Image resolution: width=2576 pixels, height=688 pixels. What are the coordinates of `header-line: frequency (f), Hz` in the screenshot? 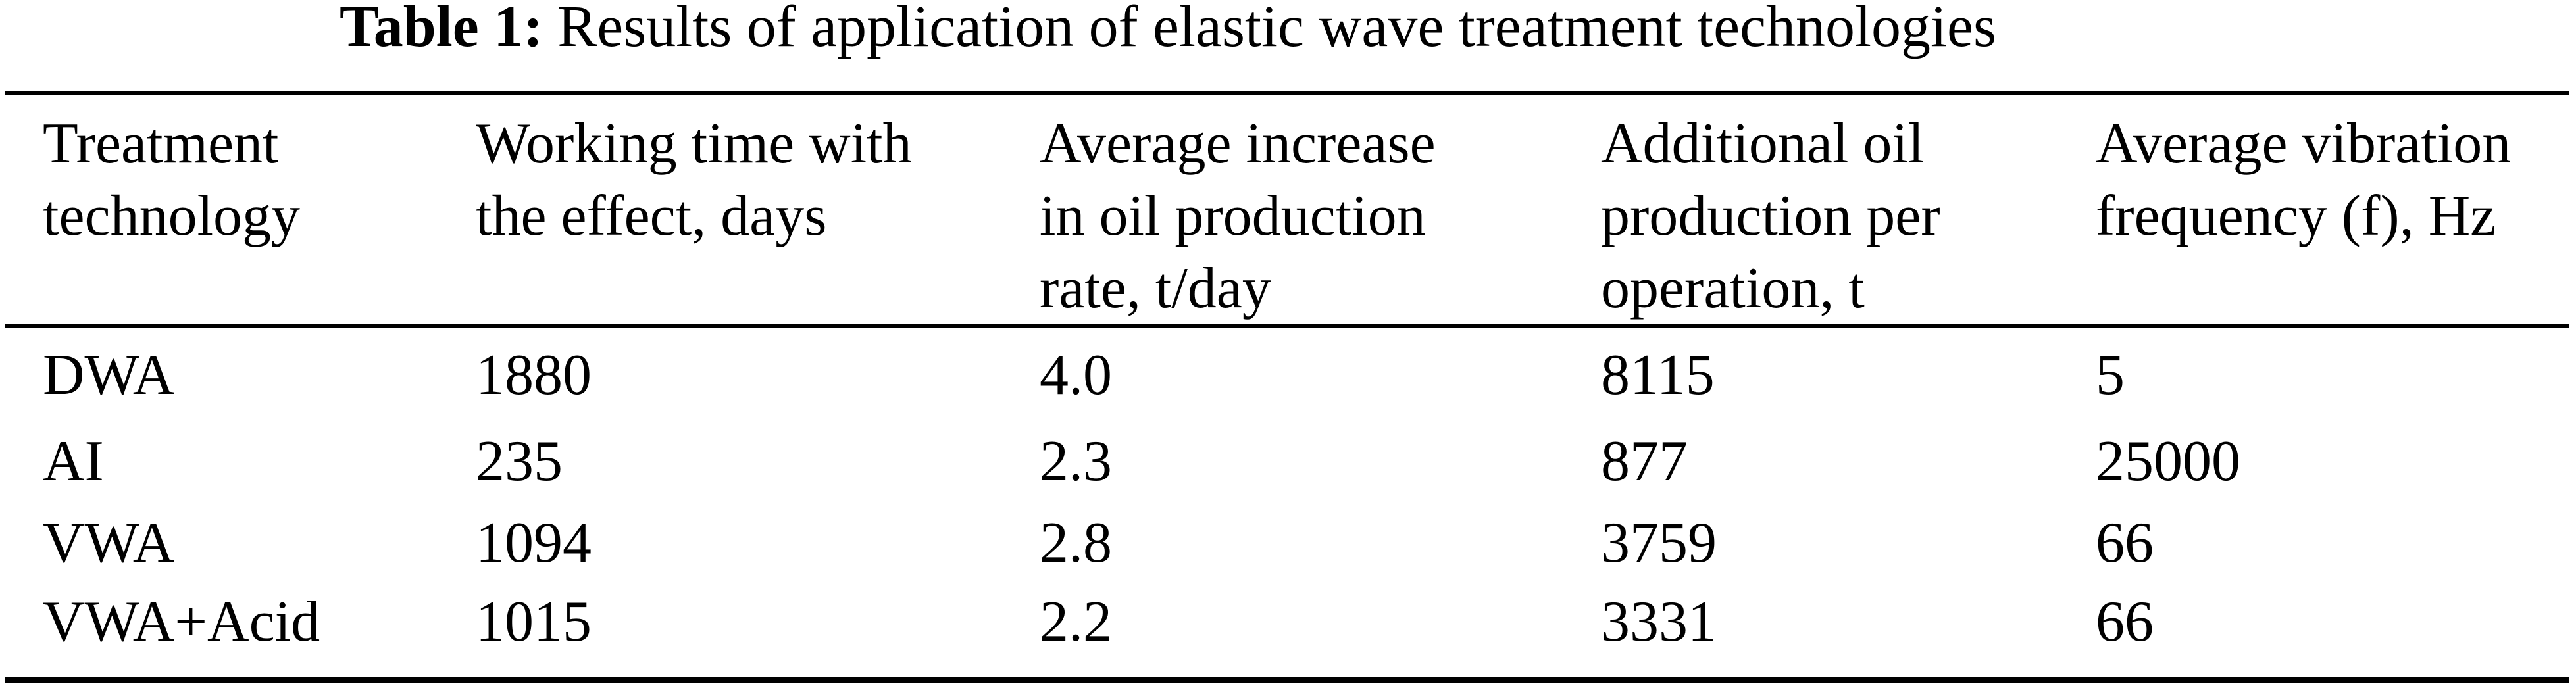 It's located at (2296, 216).